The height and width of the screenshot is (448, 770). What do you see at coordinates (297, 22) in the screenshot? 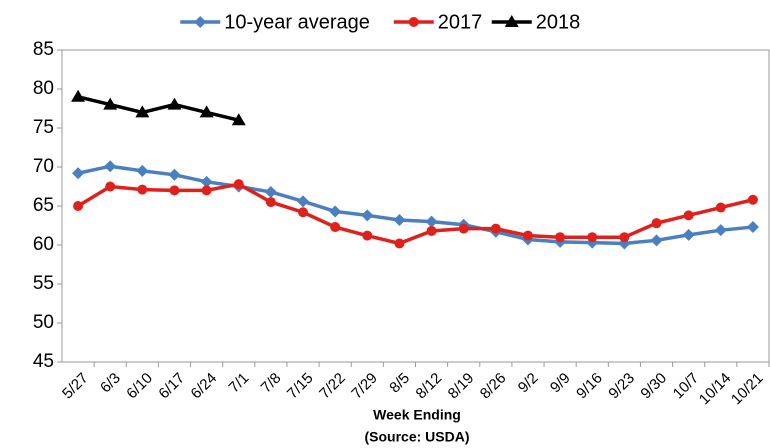
I see `legend-label: 10-year average` at bounding box center [297, 22].